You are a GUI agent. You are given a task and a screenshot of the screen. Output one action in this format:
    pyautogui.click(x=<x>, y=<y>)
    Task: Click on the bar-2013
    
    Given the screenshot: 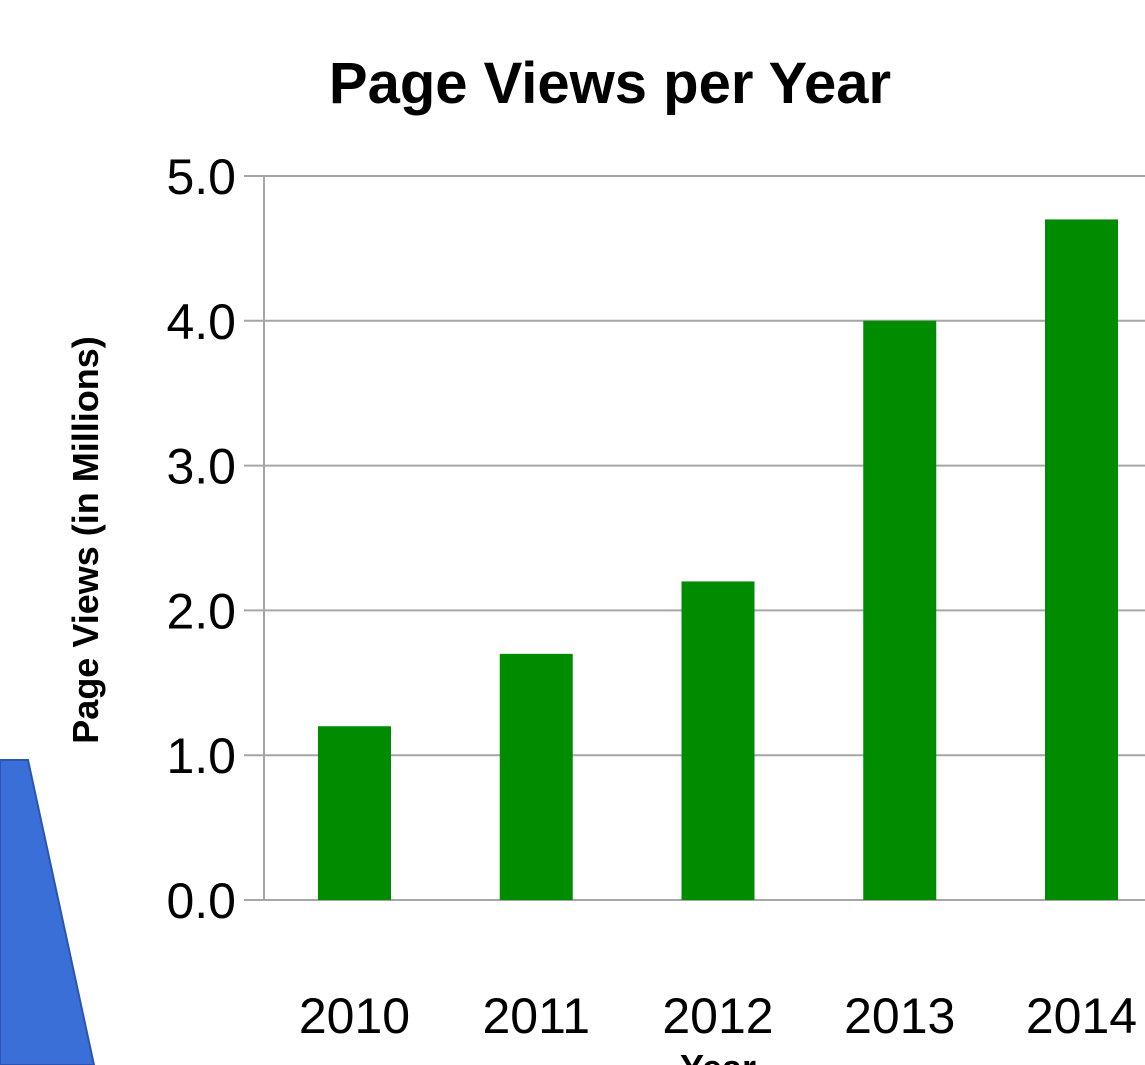 What is the action you would take?
    pyautogui.click(x=900, y=610)
    